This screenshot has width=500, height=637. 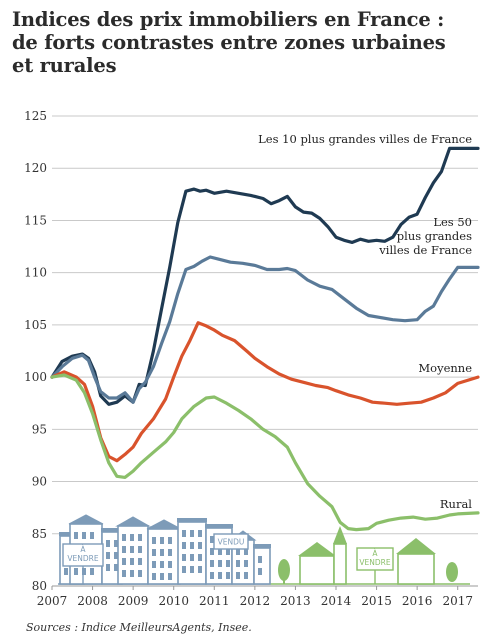 What do you see at coordinates (262, 566) in the screenshot?
I see `town-building` at bounding box center [262, 566].